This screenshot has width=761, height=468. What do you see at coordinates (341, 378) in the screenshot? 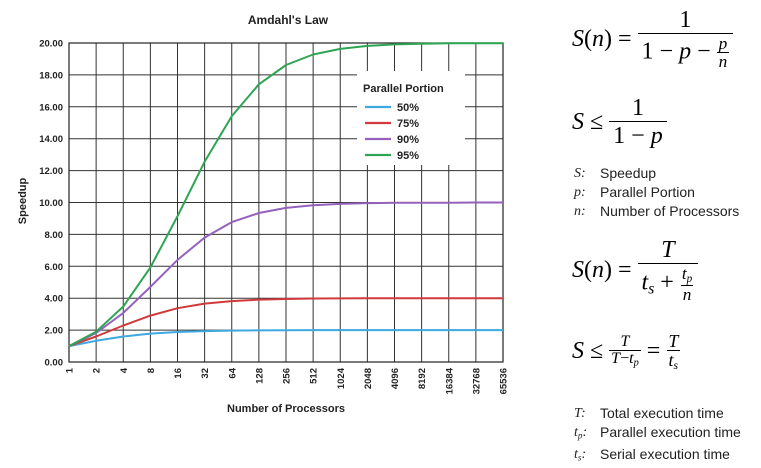
I see `x-tick-label: 1024` at bounding box center [341, 378].